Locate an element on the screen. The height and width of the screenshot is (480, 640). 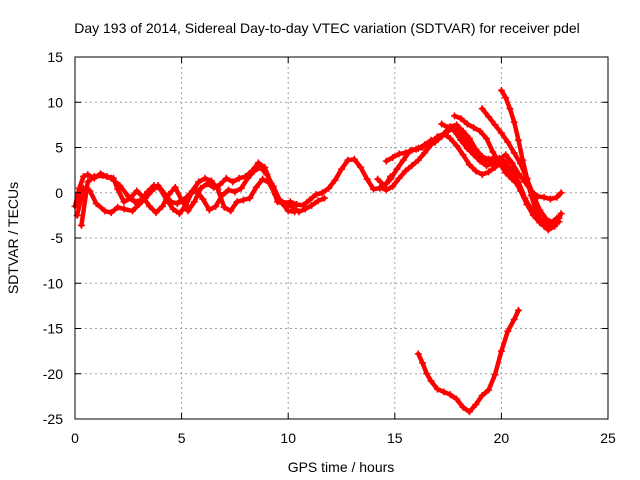
y-tick-label: 0 is located at coordinates (59, 193).